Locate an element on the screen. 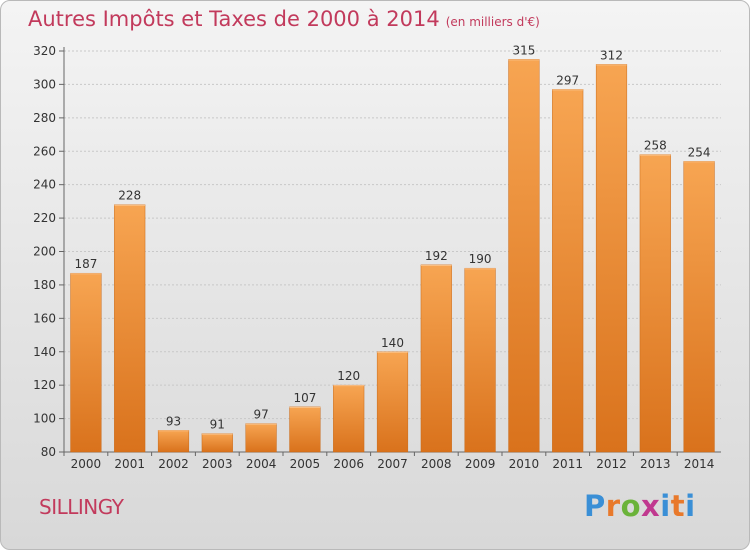 The width and height of the screenshot is (750, 550). y-tick-label: 120 is located at coordinates (44, 385).